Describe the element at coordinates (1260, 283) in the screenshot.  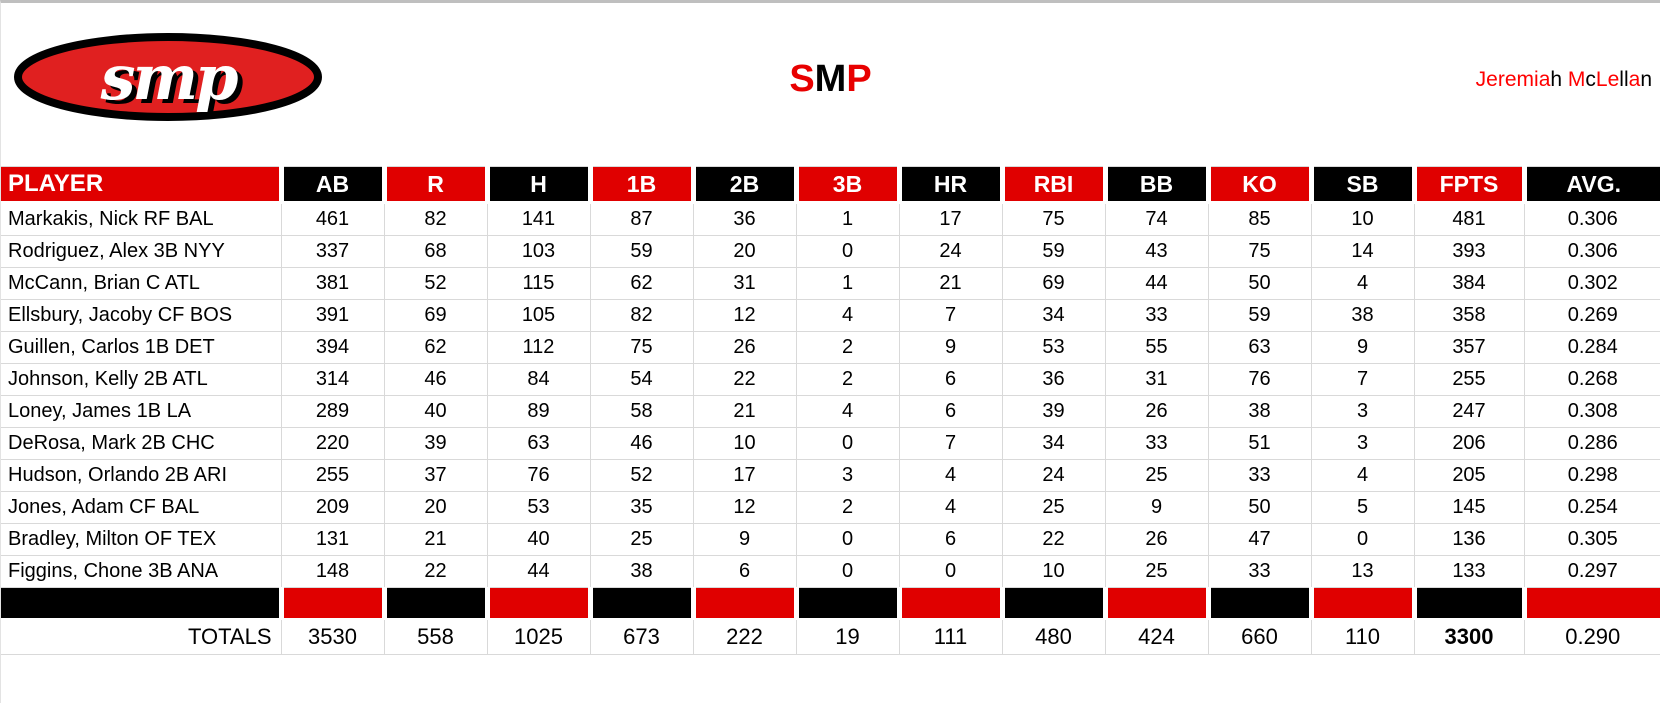
I see `cell-ko: 50` at that location.